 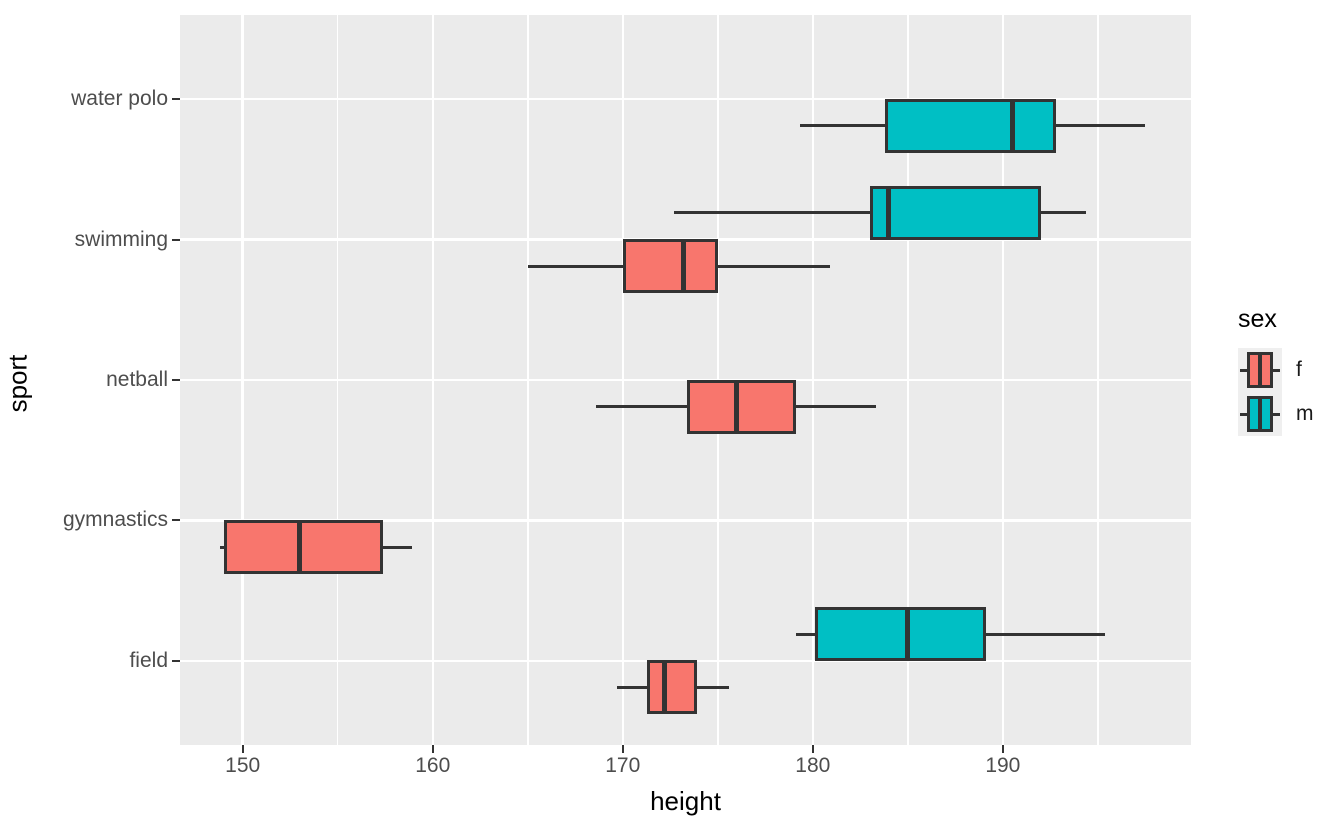 I want to click on boxplot-netball-f-lower-whisker, so click(x=642, y=407).